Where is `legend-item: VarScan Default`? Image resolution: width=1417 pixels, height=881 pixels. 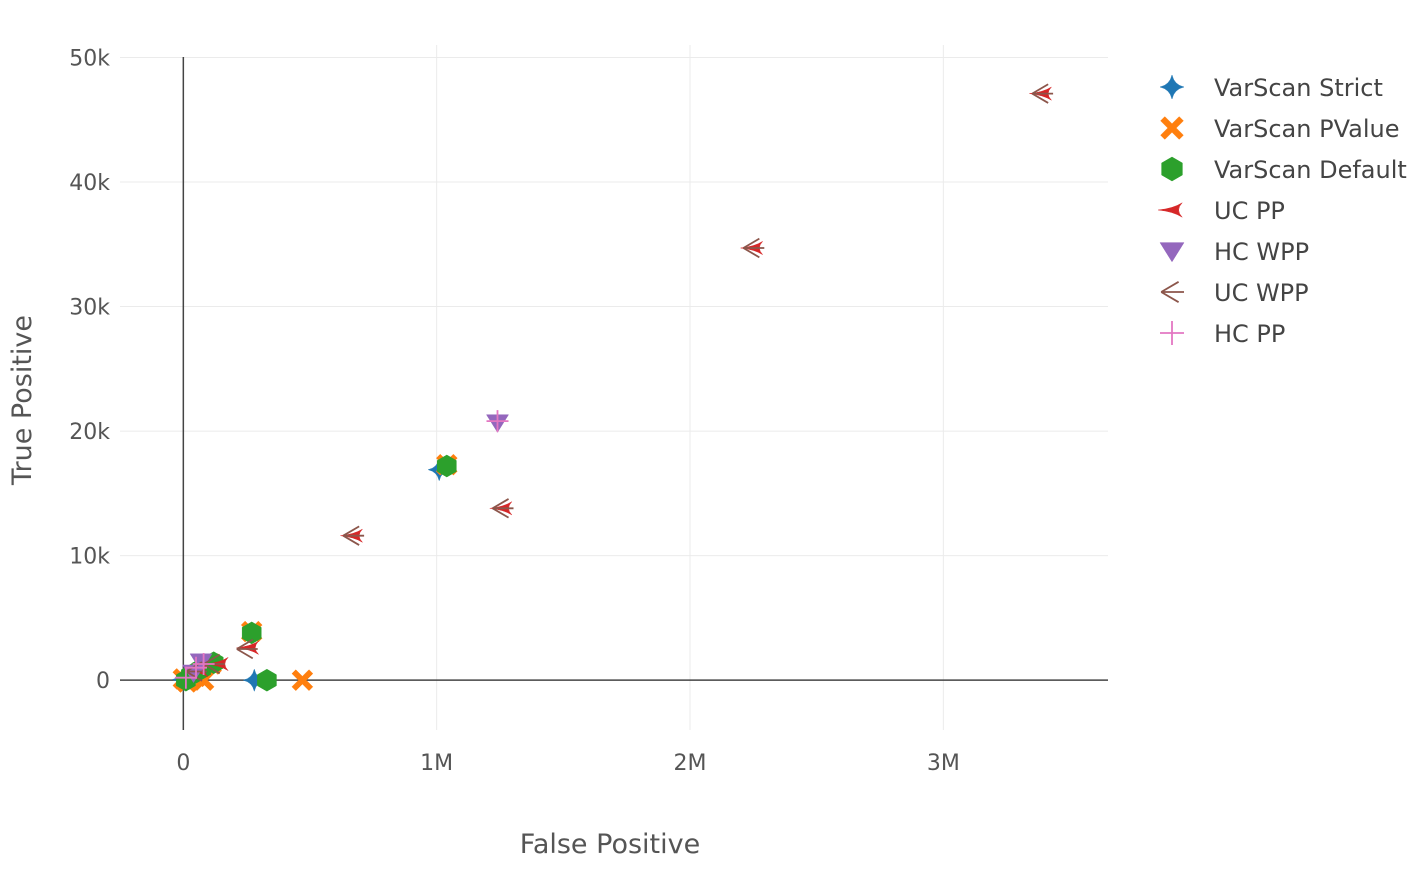 legend-item: VarScan Default is located at coordinates (1284, 170).